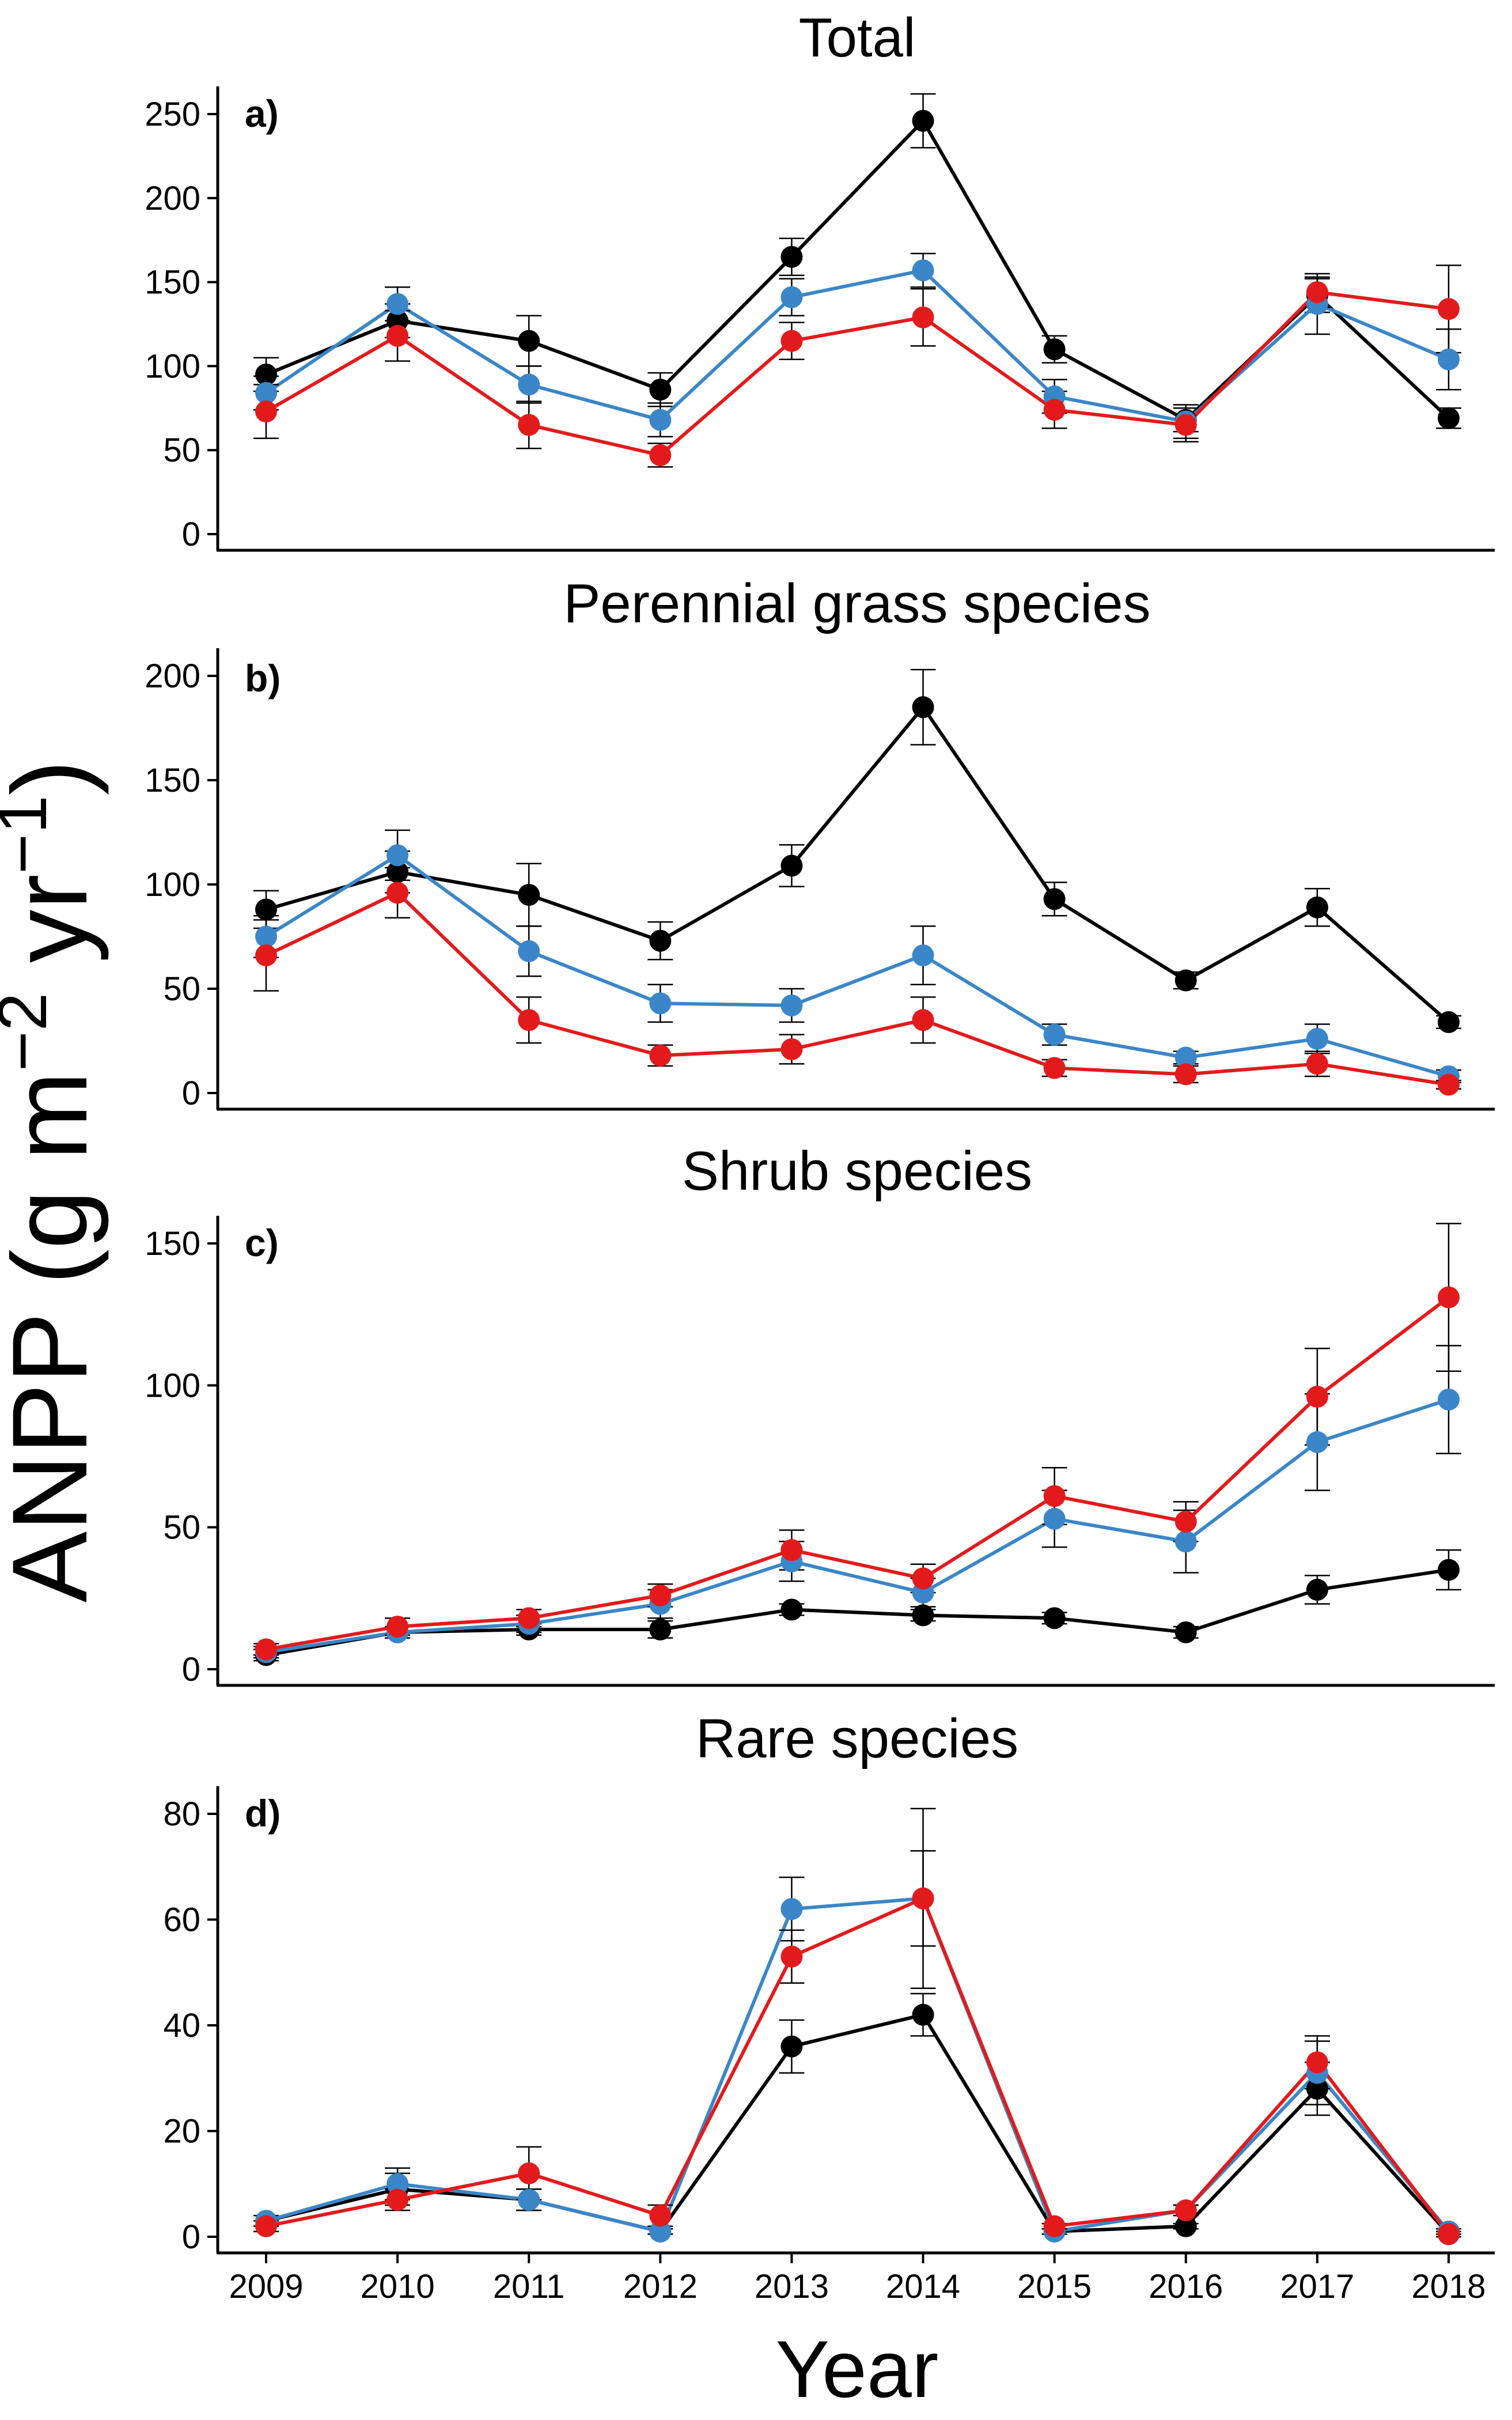  I want to click on y-axis-label-main: ANPP (g m, so click(54, 1336).